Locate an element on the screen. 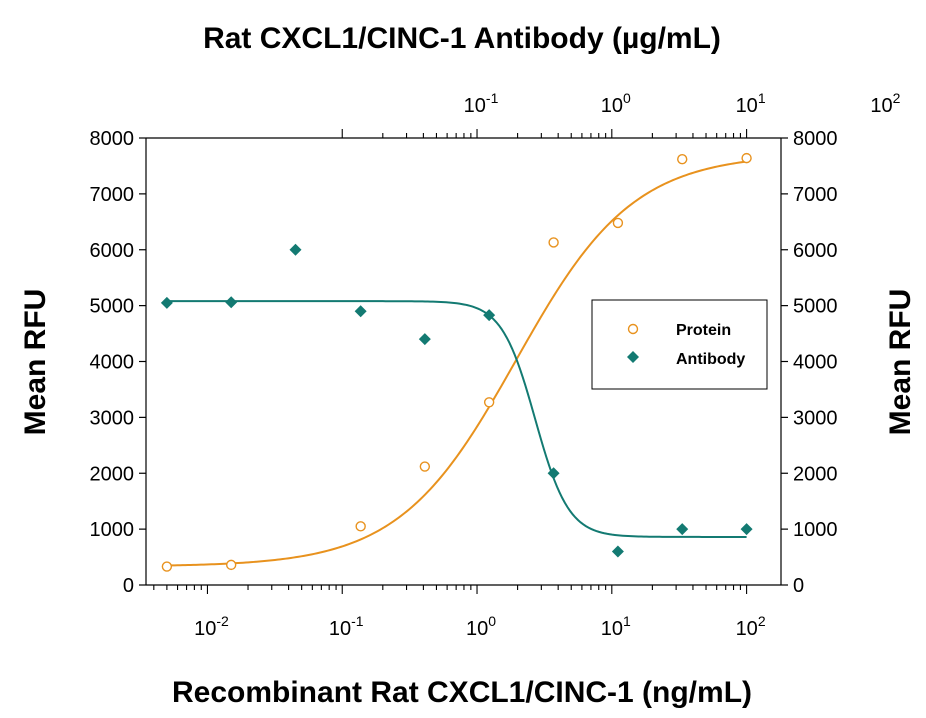  top-tick-label: 10² is located at coordinates (885, 103).